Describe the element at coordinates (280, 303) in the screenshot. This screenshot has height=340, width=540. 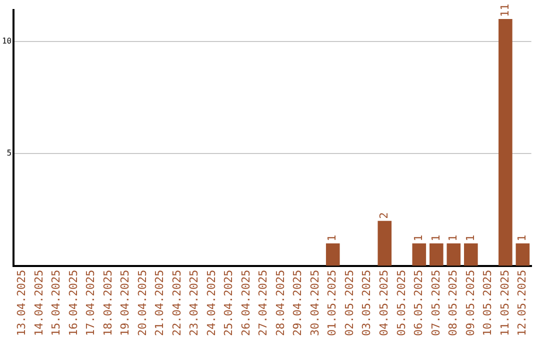
I see `x-tick-label: 28.04.2025` at that location.